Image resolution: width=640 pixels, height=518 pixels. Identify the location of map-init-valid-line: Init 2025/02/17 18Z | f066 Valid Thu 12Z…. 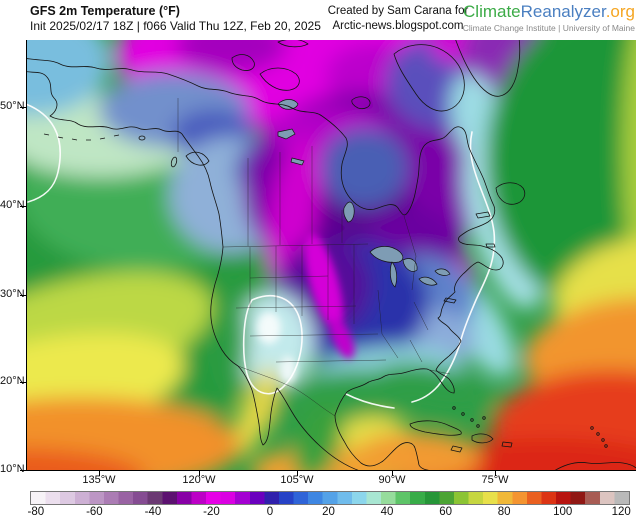
(175, 26).